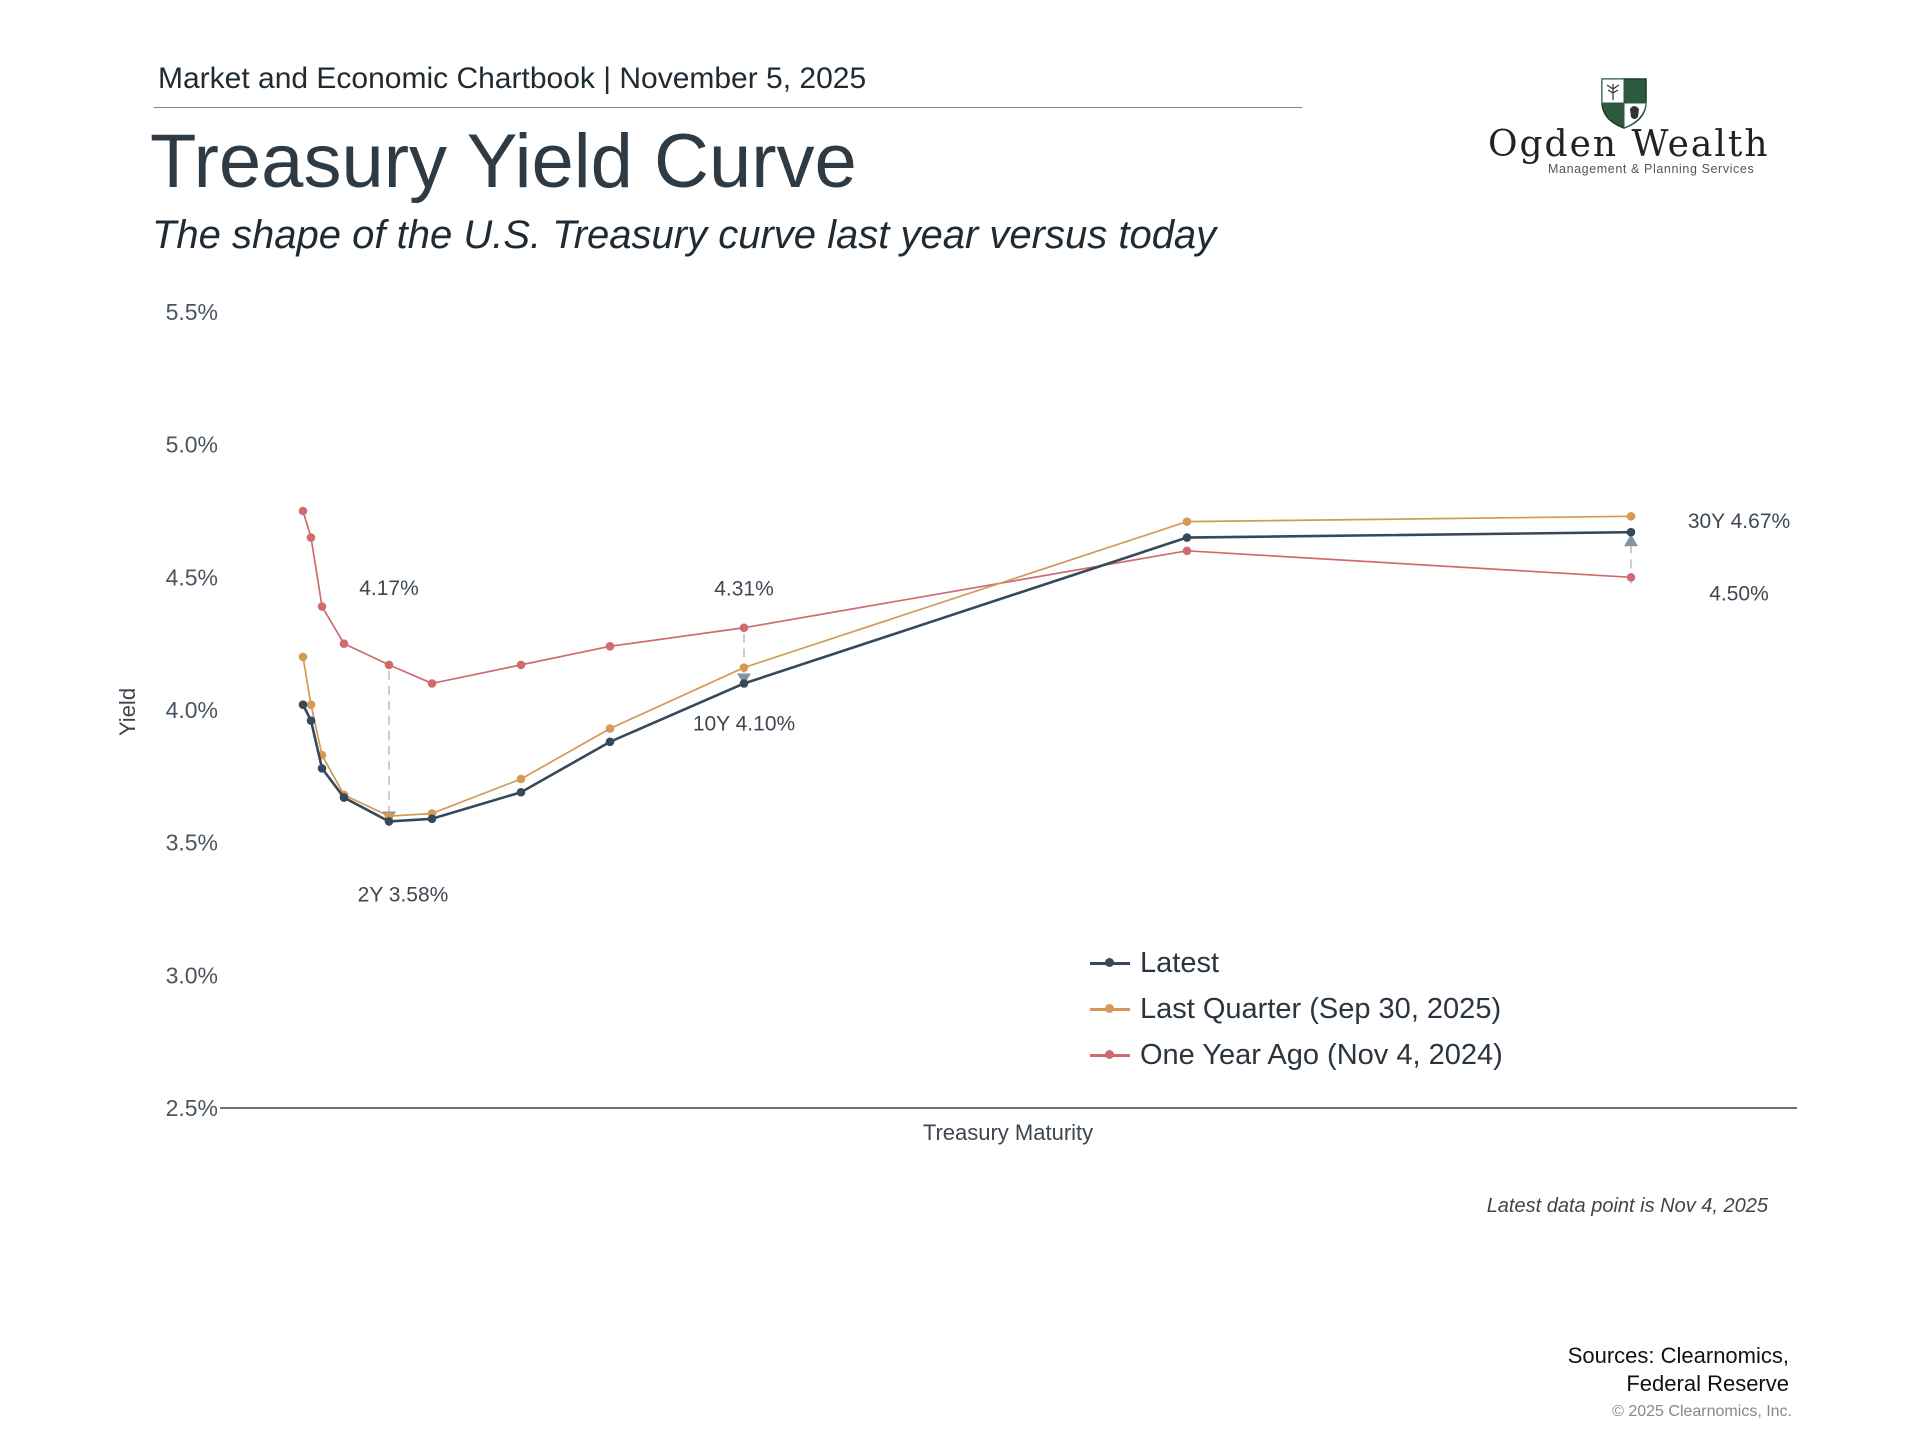  Describe the element at coordinates (1110, 1055) in the screenshot. I see `legend-swatch-one-year-ago` at that location.